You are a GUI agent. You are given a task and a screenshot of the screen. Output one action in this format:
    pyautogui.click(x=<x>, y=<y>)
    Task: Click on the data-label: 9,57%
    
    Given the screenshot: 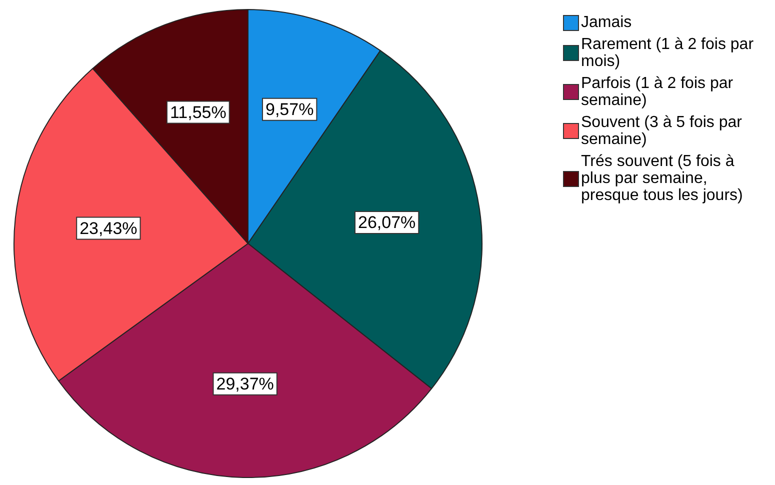 What is the action you would take?
    pyautogui.click(x=289, y=110)
    